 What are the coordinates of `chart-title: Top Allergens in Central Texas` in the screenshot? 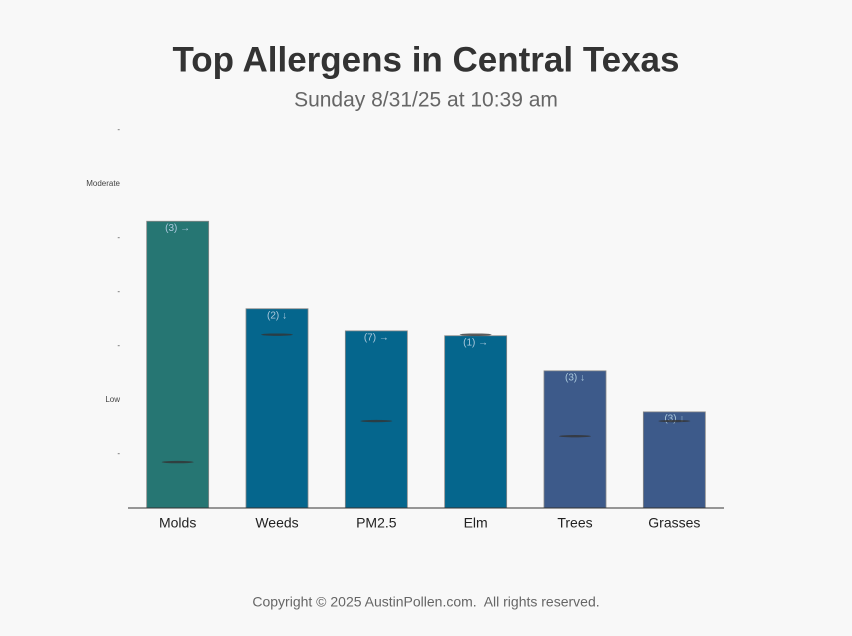 It's located at (426, 59).